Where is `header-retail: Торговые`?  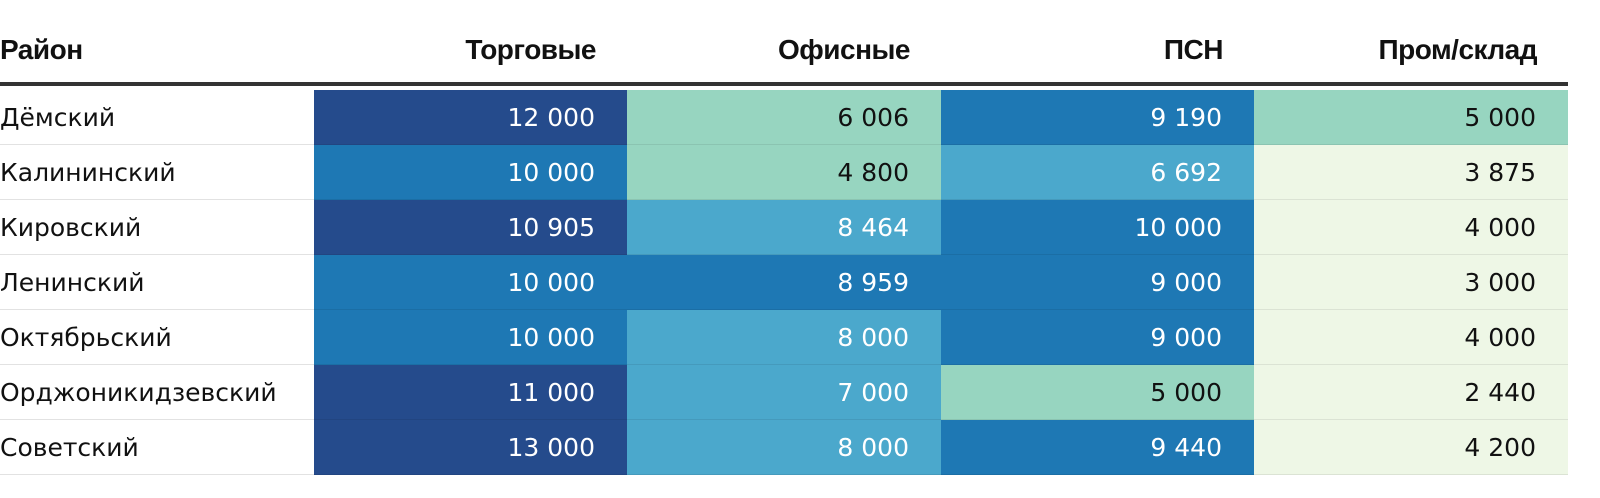 header-retail: Торговые is located at coordinates (530, 49).